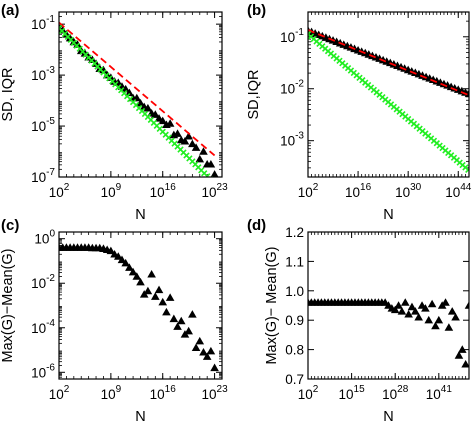 The image size is (473, 430). What do you see at coordinates (395, 393) in the screenshot?
I see `x-tick-label: 1028` at bounding box center [395, 393].